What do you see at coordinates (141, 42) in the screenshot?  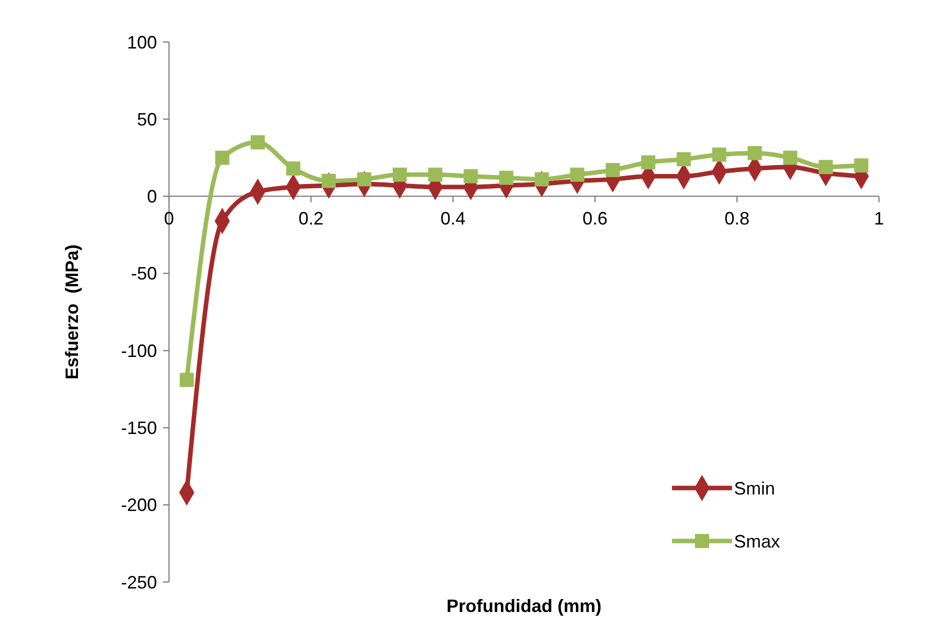 I see `y-tick-label: 100` at bounding box center [141, 42].